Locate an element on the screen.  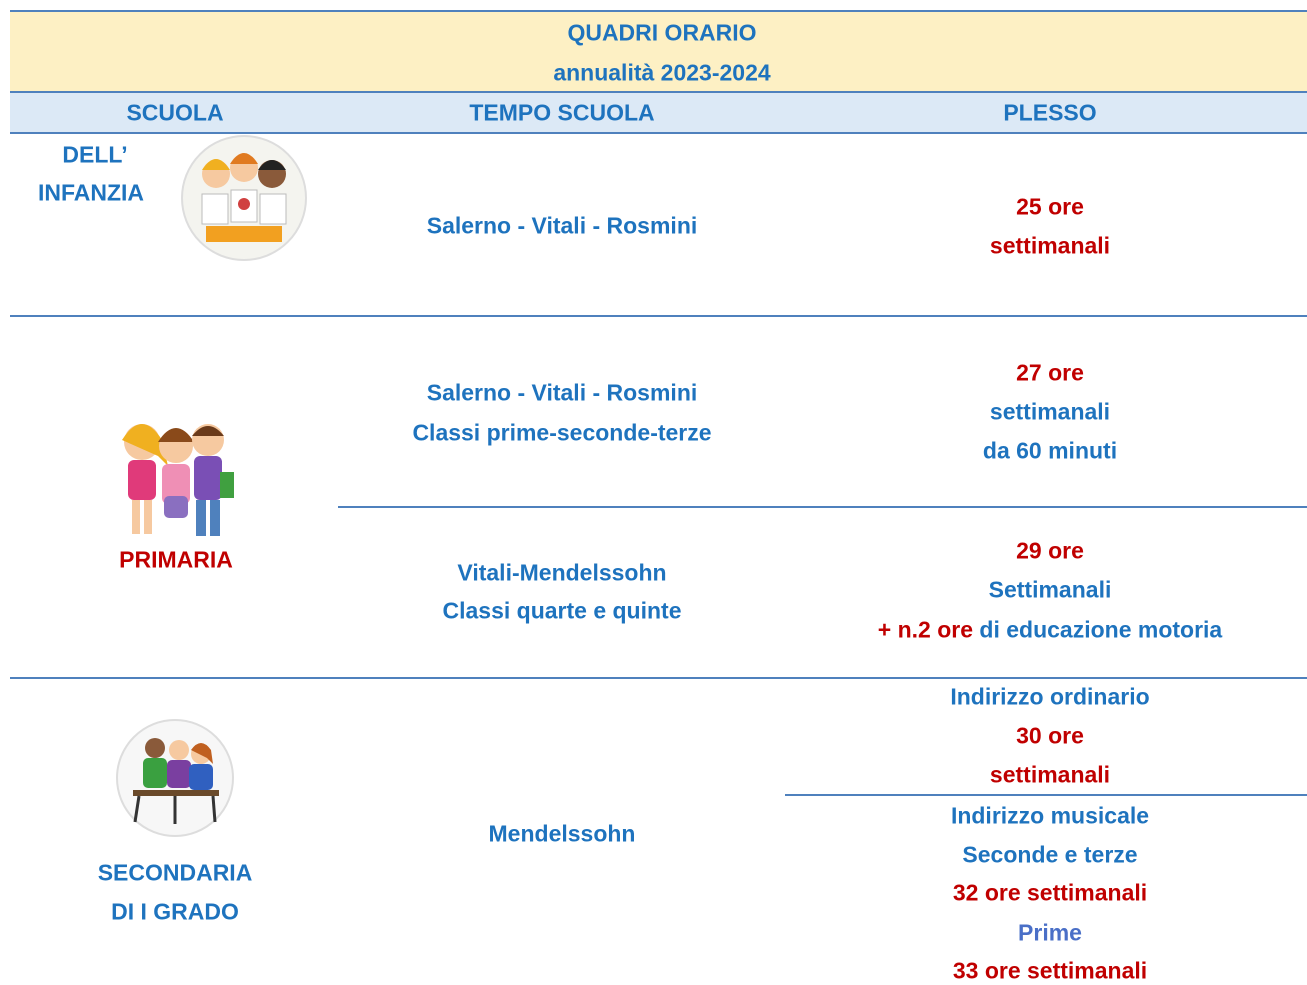
primary-picture is located at coordinates (178, 480).